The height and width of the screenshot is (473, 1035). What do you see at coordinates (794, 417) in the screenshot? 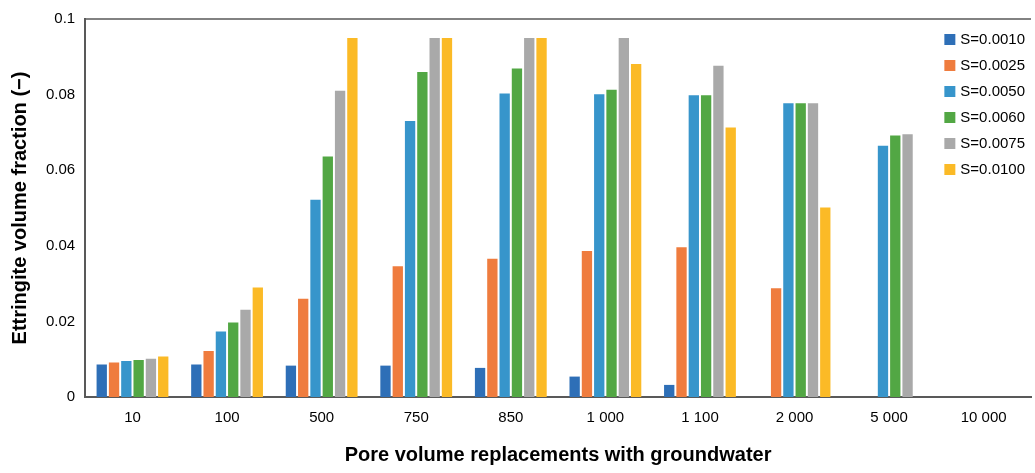
I see `x-tick-label: 2 000` at bounding box center [794, 417].